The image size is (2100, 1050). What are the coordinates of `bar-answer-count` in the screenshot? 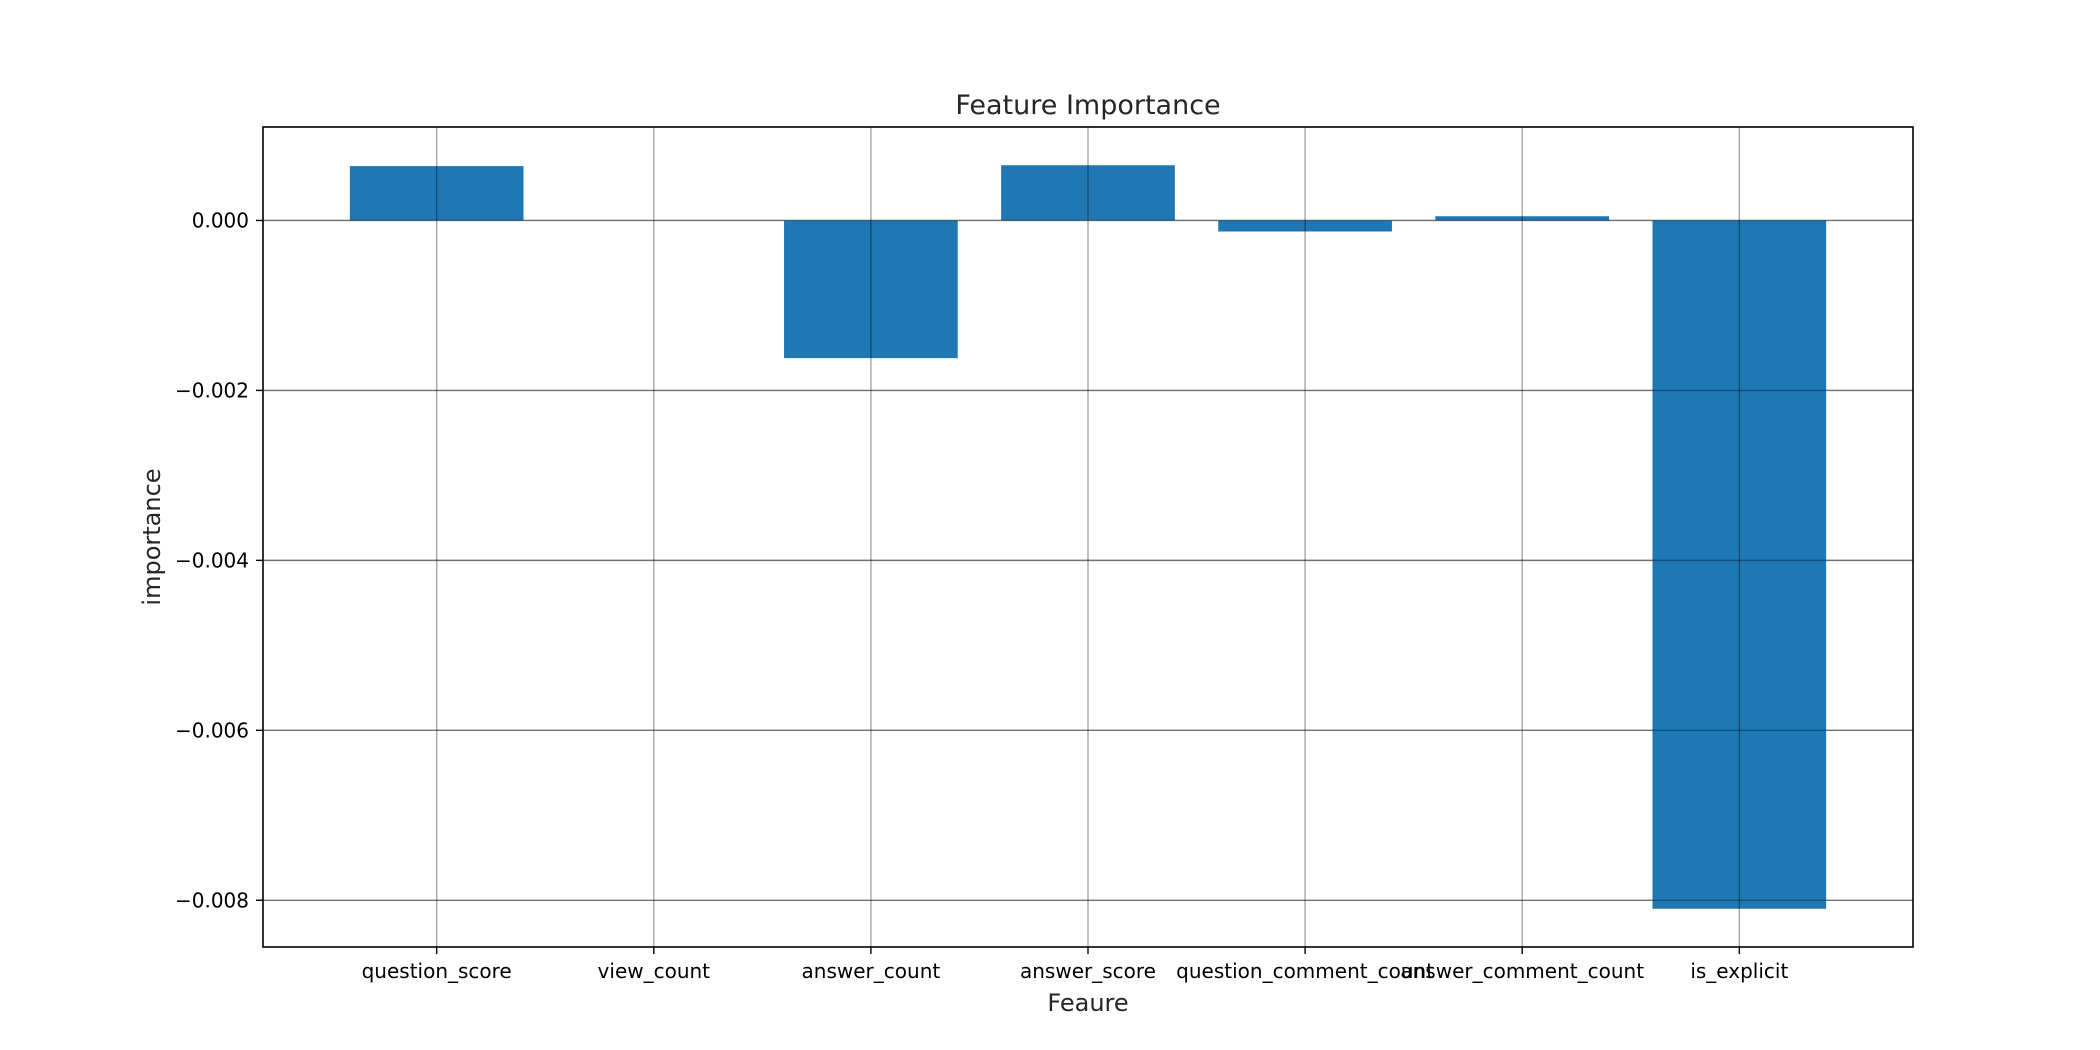 It's located at (871, 289).